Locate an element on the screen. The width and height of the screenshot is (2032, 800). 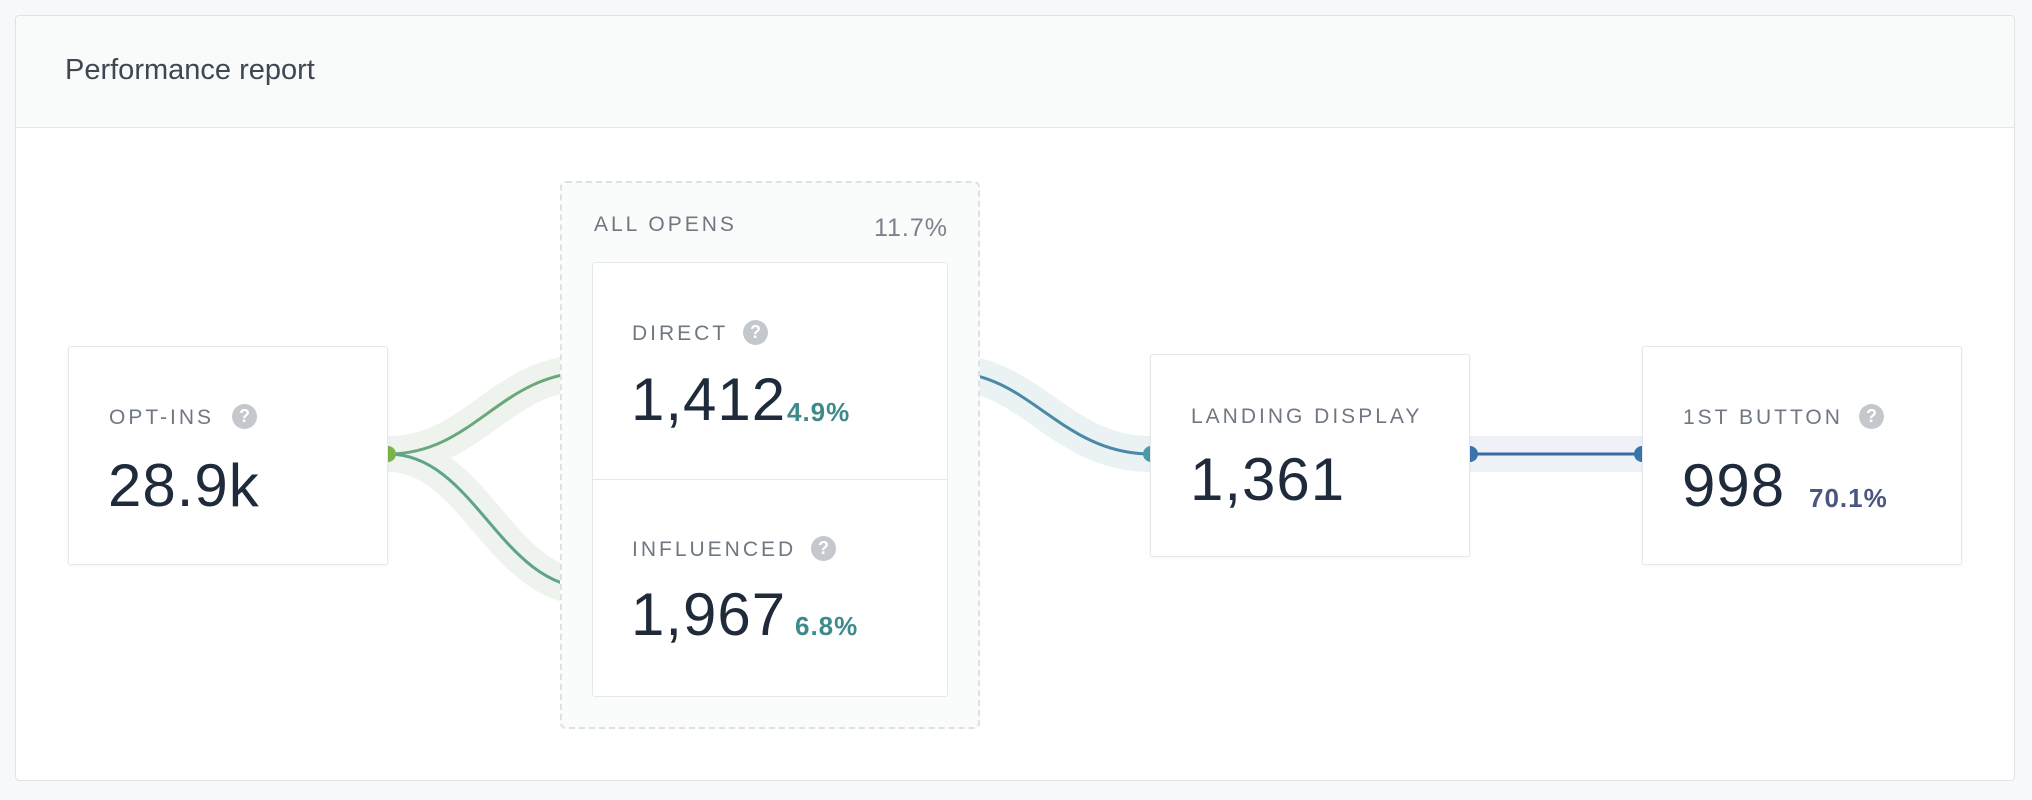
all-opens-label: ALL OPENS is located at coordinates (665, 224).